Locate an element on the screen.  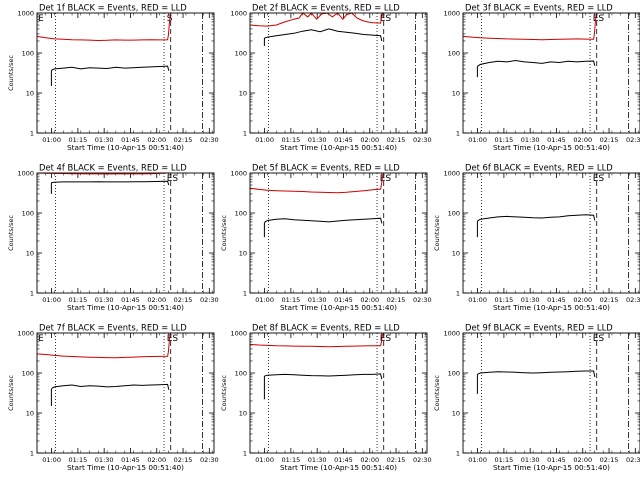
plot-title: Det 2f BLACK = Events, RED = LLD is located at coordinates (326, 8).